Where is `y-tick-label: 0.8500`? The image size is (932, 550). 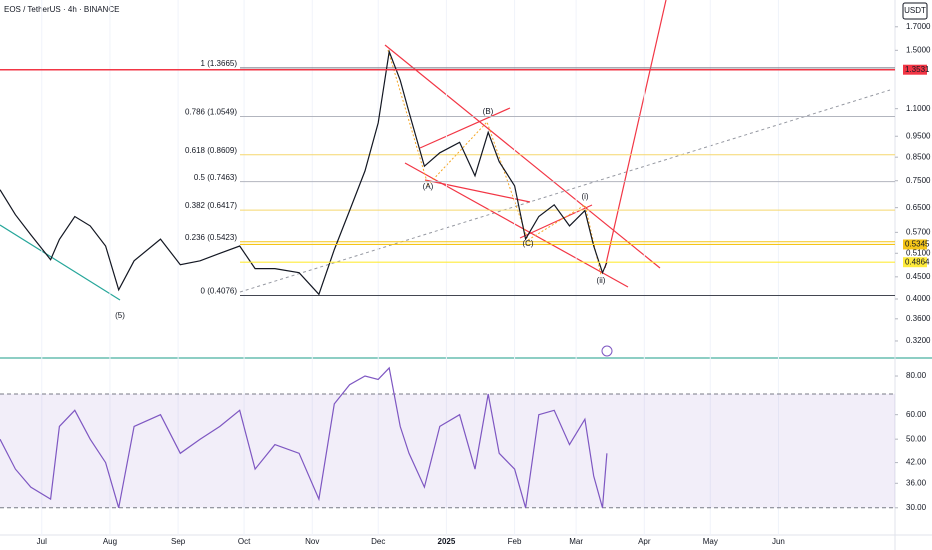
y-tick-label: 0.8500 is located at coordinates (918, 156).